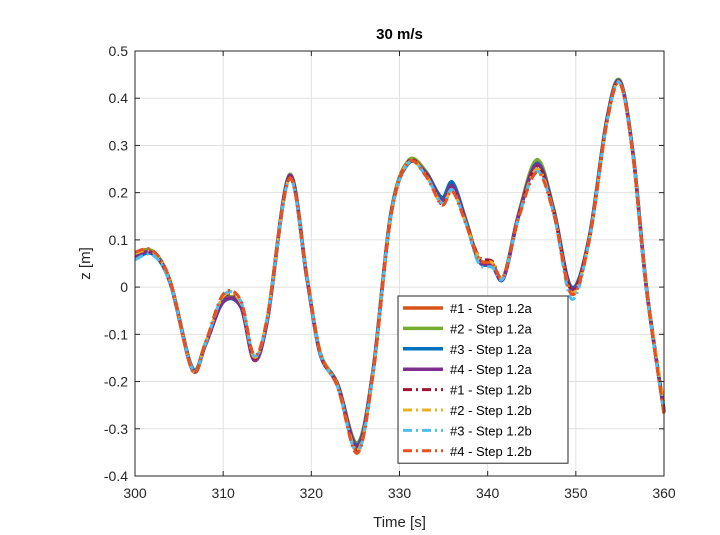  What do you see at coordinates (116, 382) in the screenshot?
I see `y-tick-label: -0.2` at bounding box center [116, 382].